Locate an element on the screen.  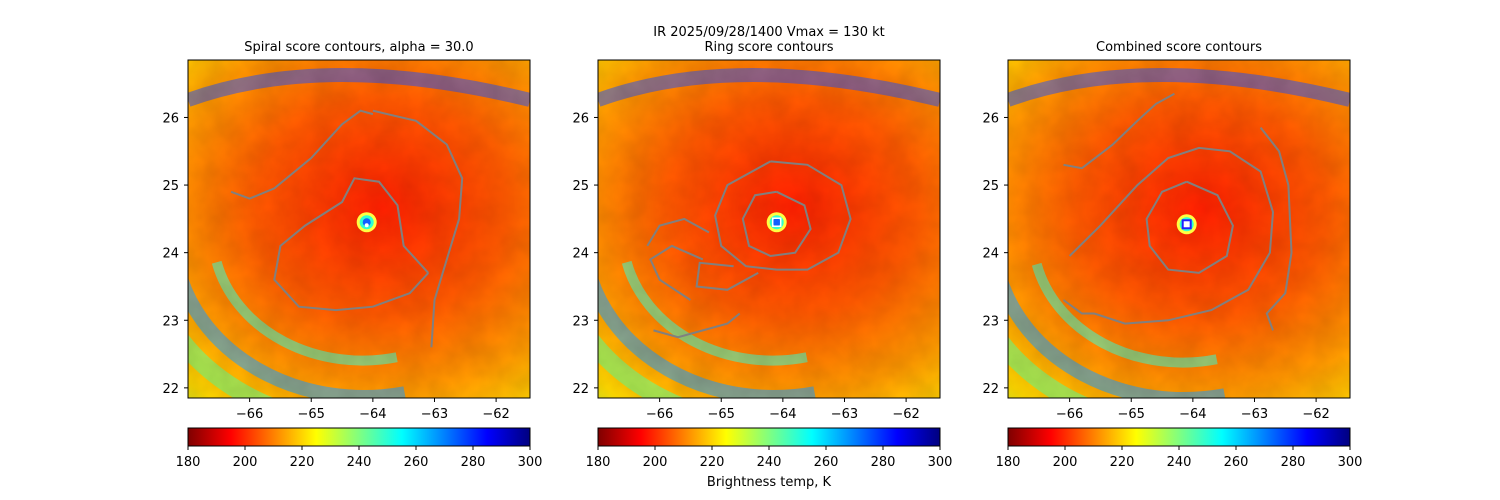
panel-title: Spiral score contours, alpha = 30.0 is located at coordinates (358, 47).